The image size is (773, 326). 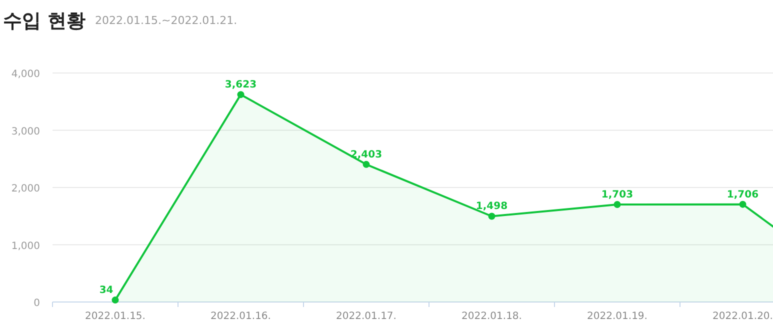 I want to click on data-label: 1,498, so click(x=492, y=206).